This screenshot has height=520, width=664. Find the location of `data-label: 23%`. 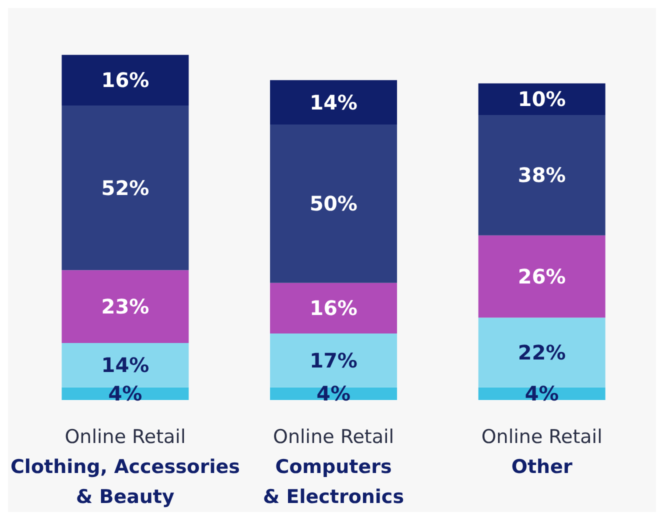

data-label: 23% is located at coordinates (125, 306).